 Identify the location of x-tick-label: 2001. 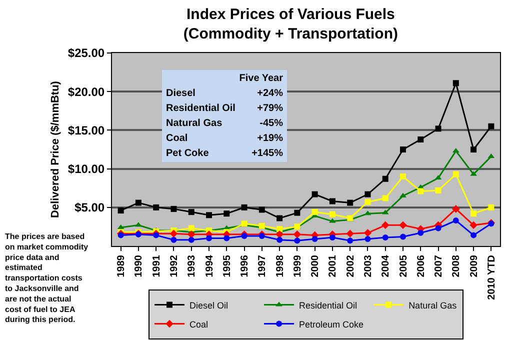
(333, 266).